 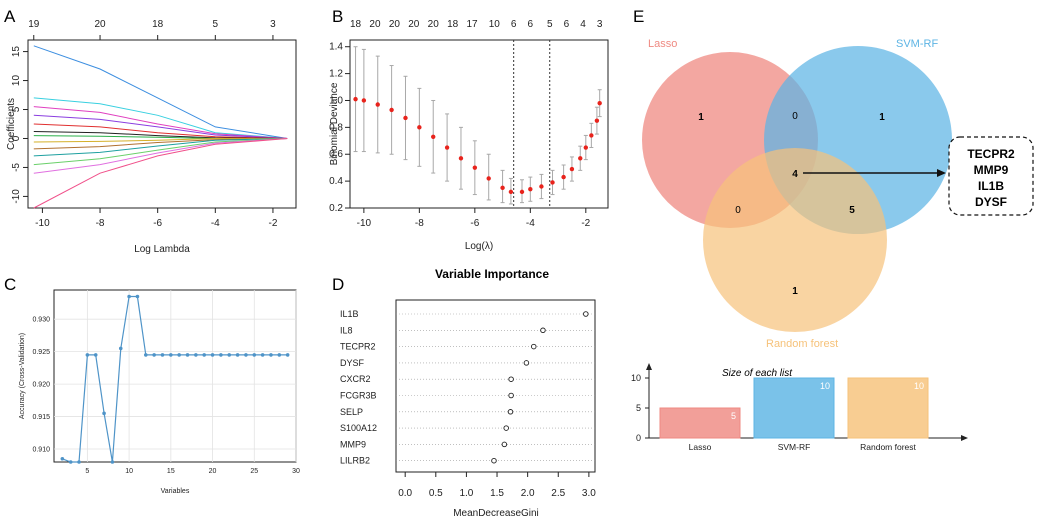 What do you see at coordinates (162, 249) in the screenshot?
I see `panel-a-x-label: Log Lambda` at bounding box center [162, 249].